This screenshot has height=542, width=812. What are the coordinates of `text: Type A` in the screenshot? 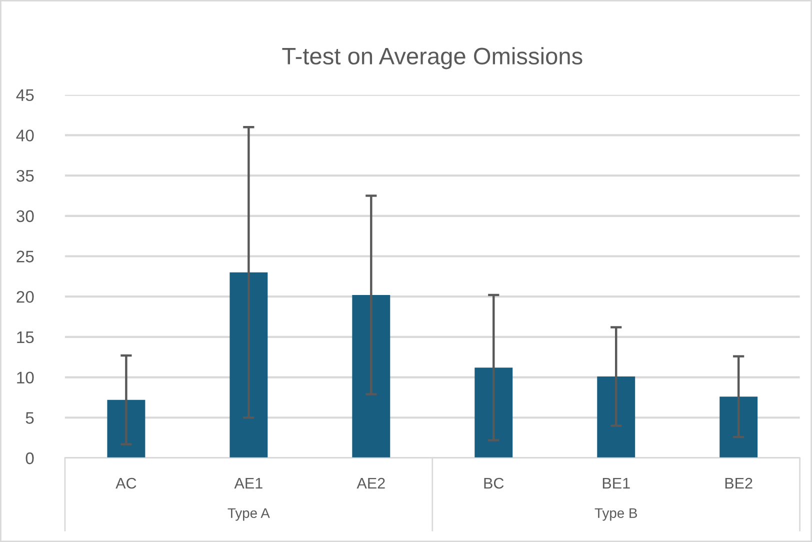 It's located at (249, 514).